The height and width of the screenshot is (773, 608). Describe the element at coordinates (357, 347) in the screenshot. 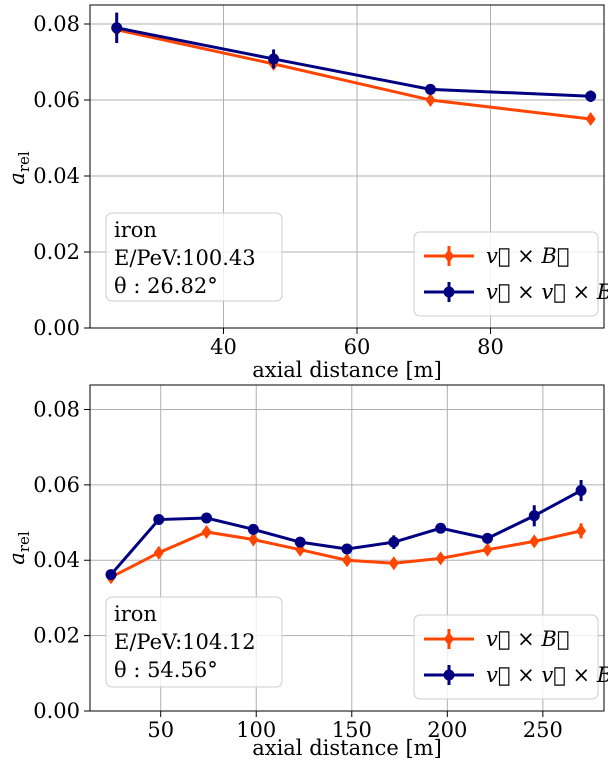

I see `x-tick-label: 60` at that location.